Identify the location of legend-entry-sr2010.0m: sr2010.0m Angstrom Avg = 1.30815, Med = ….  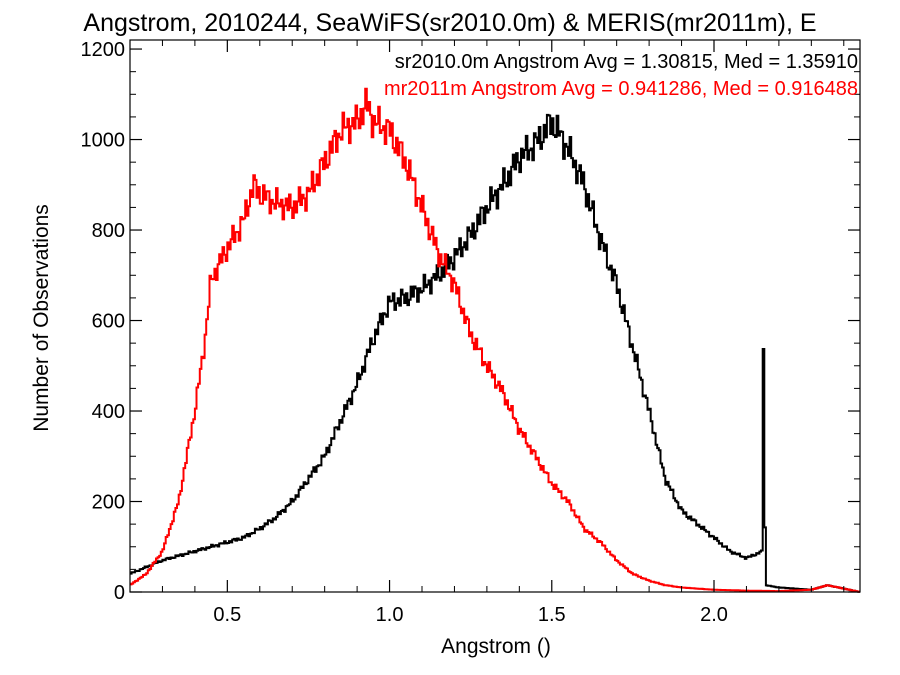
(626, 62).